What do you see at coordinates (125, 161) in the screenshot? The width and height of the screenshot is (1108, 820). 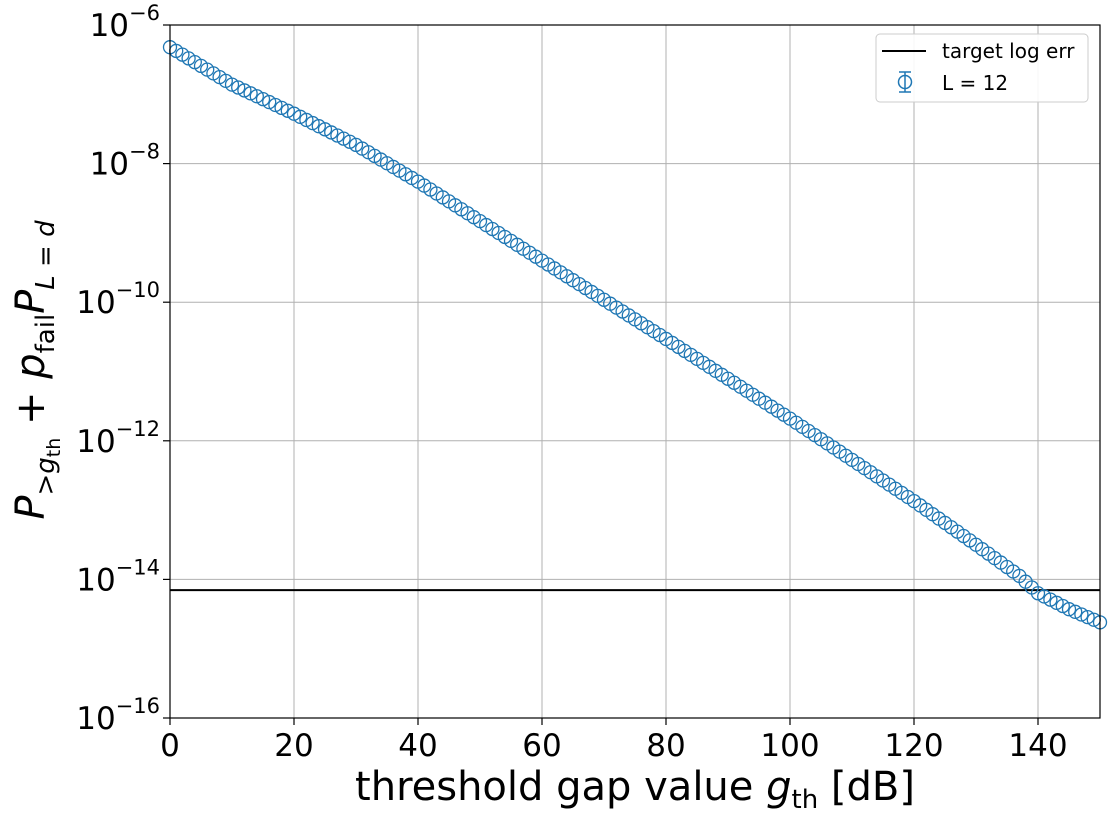 I see `y-tick-label: 10⁻⁸` at bounding box center [125, 161].